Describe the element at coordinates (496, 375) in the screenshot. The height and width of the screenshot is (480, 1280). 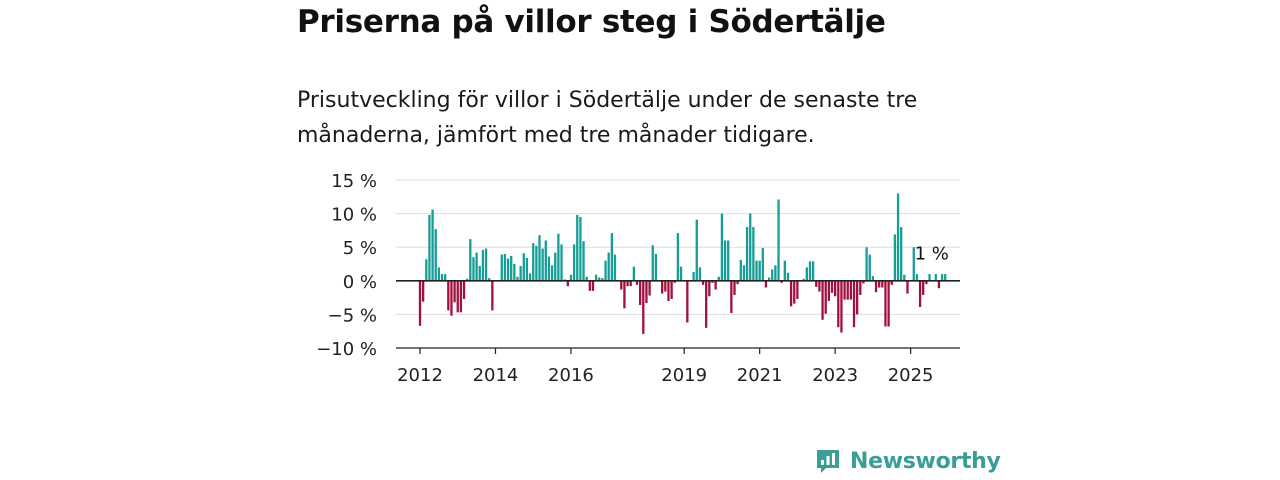
I see `x-tick-label: 2014` at that location.